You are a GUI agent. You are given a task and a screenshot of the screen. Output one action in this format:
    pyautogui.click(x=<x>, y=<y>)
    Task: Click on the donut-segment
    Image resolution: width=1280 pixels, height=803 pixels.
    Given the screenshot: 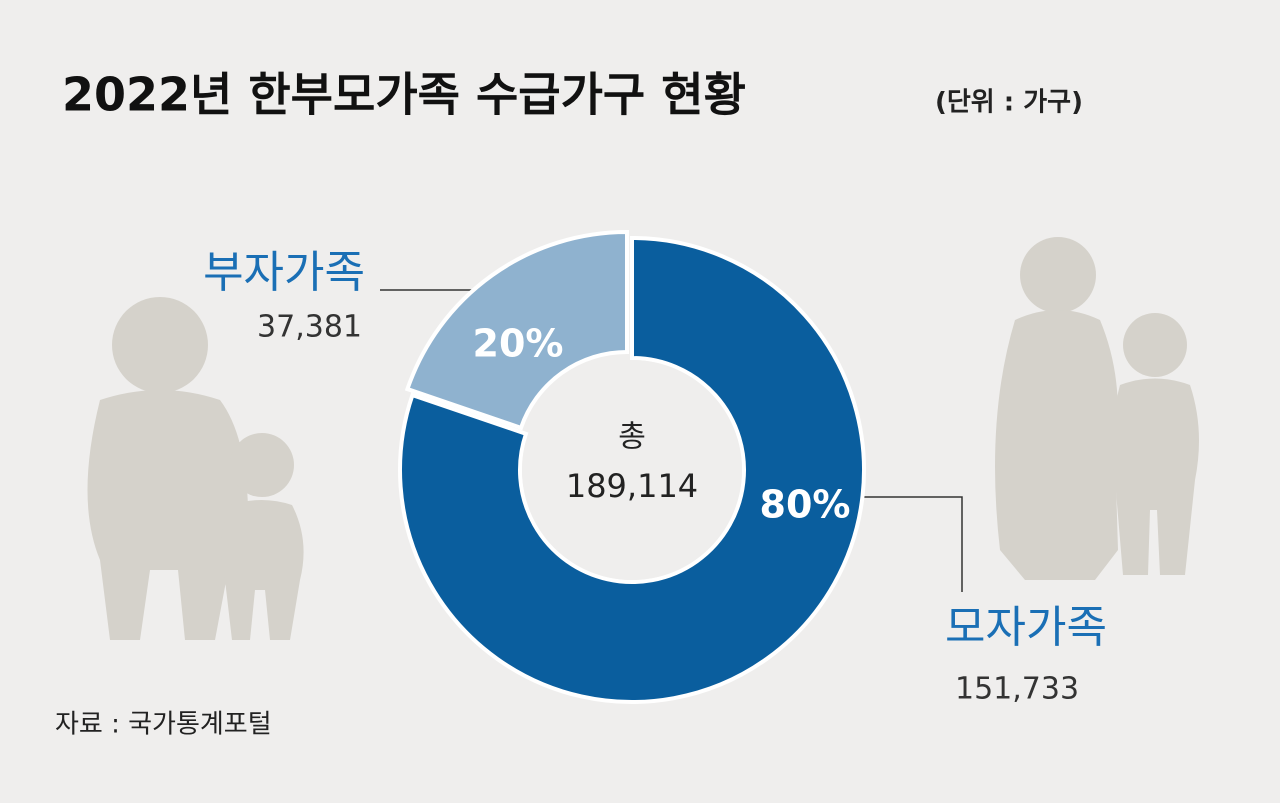 What is the action you would take?
    pyautogui.click(x=516, y=330)
    